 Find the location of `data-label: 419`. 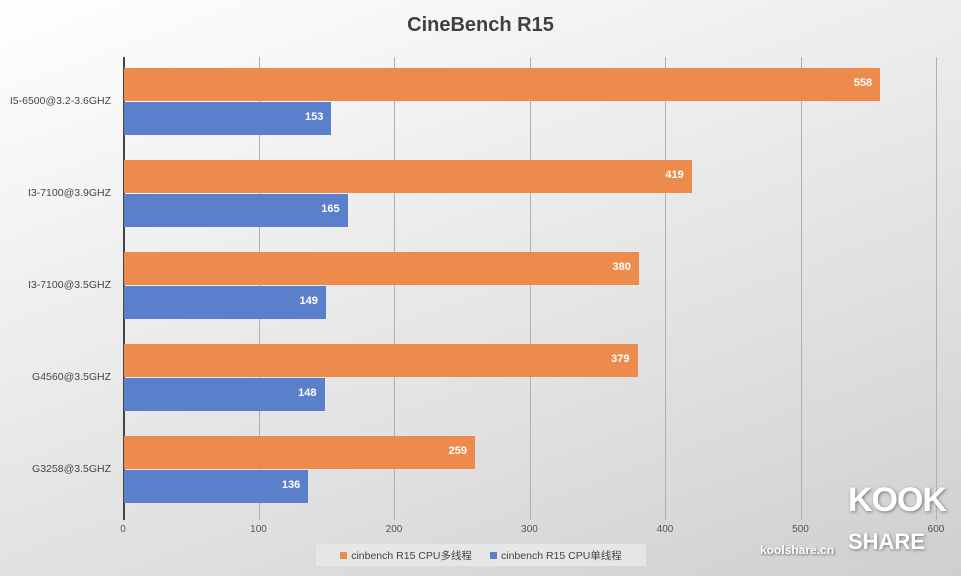

data-label: 419 is located at coordinates (674, 175).